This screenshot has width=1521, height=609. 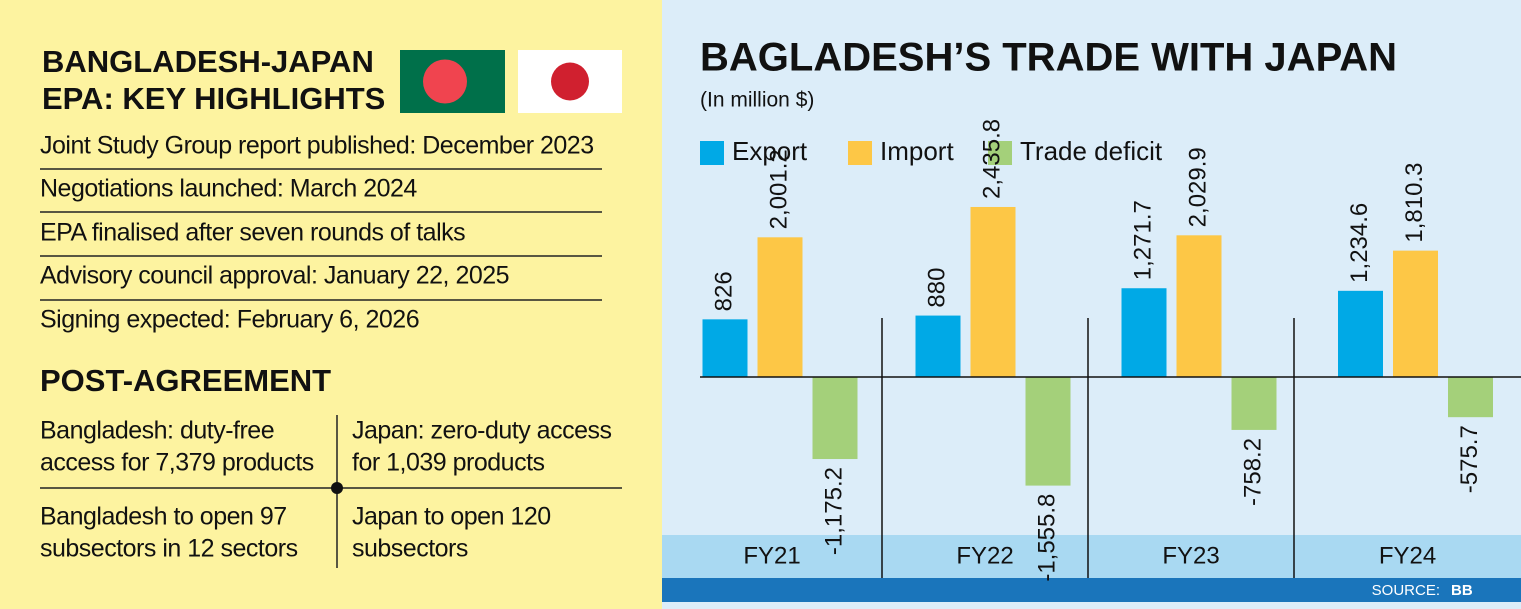 I want to click on post-item: Bangladesh: duty-free, so click(x=157, y=431).